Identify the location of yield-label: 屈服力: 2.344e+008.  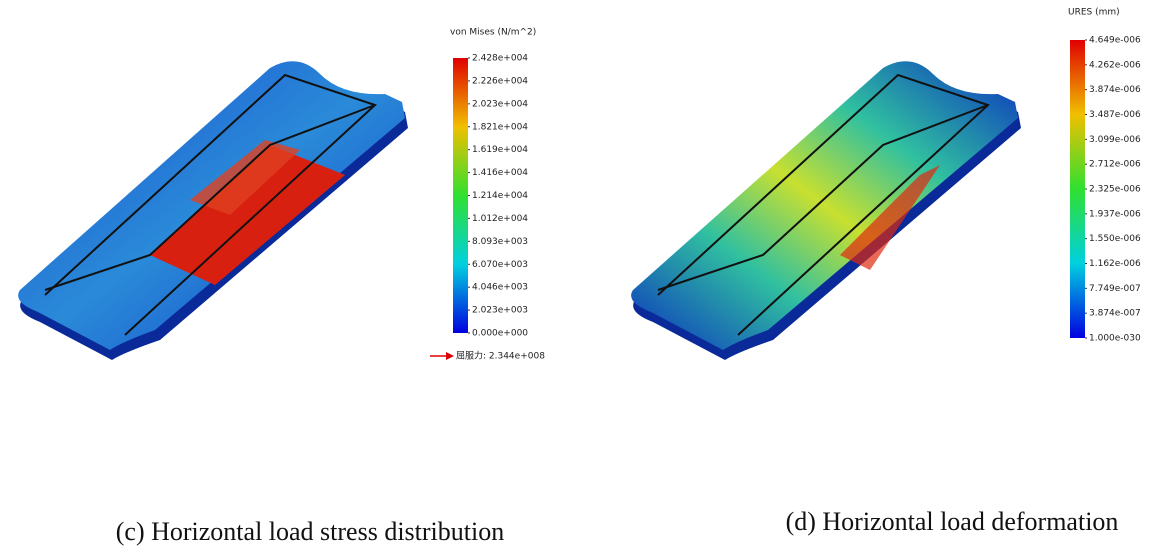
(500, 356).